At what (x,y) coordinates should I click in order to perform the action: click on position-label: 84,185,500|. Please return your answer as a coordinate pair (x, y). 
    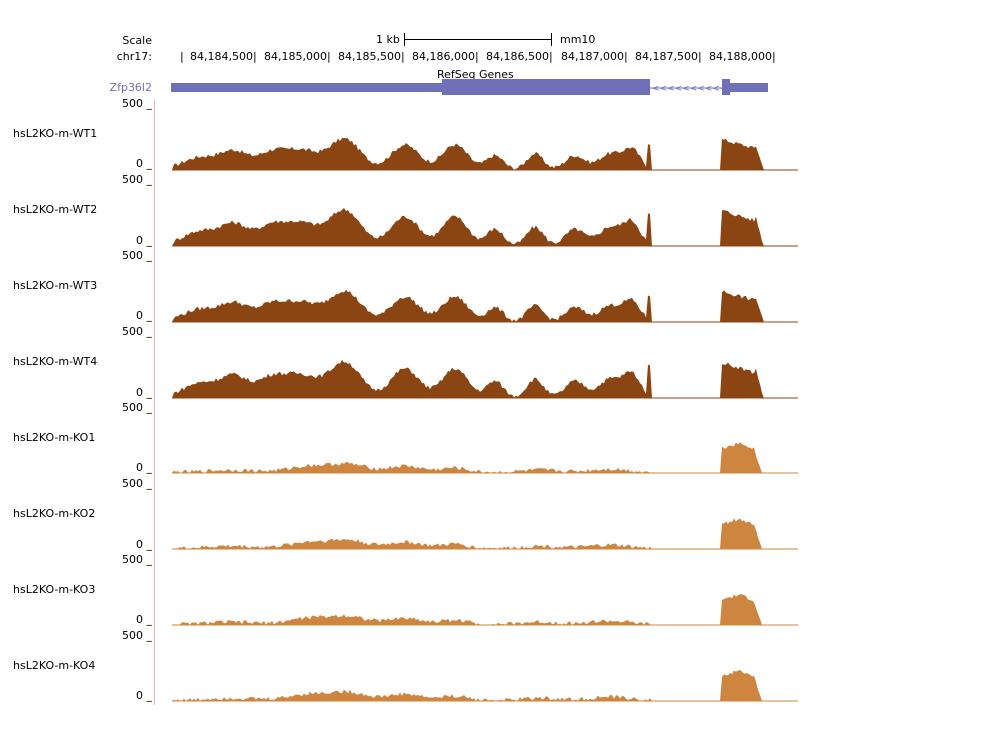
    Looking at the image, I should click on (371, 56).